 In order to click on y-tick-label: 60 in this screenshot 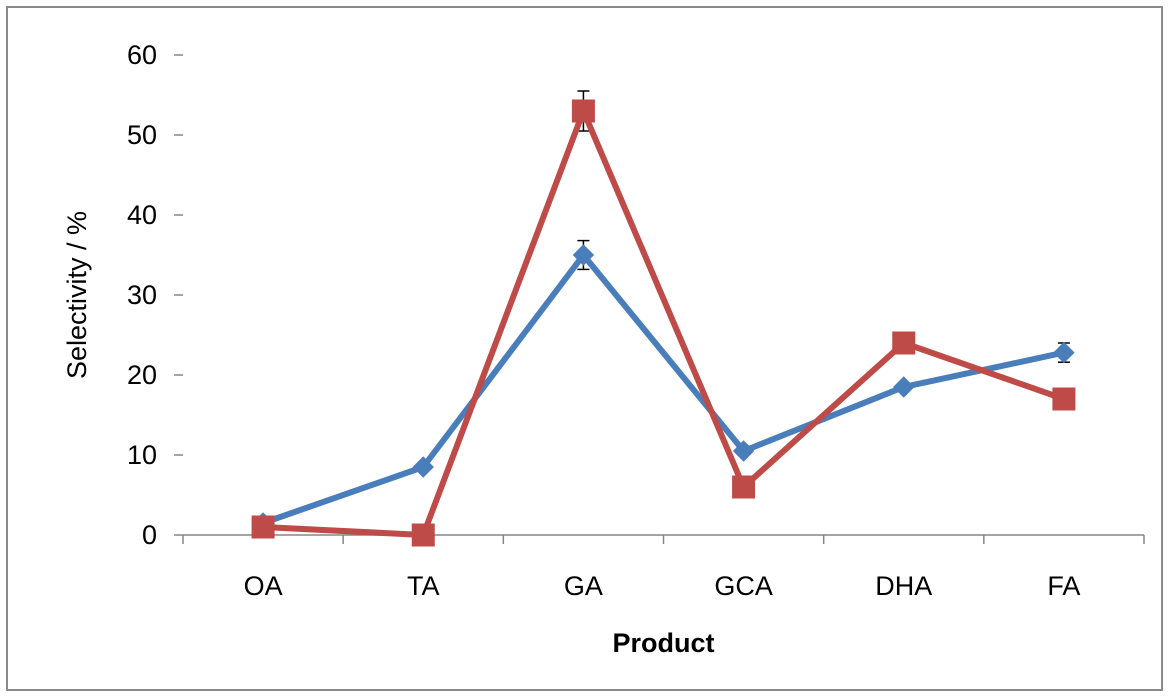, I will do `click(142, 55)`.